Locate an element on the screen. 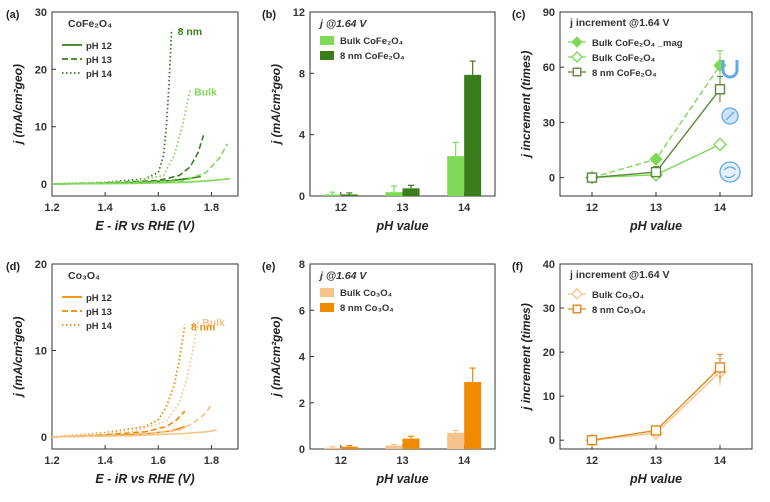 The height and width of the screenshot is (502, 770). x-tick-label: 1.4 is located at coordinates (105, 208).